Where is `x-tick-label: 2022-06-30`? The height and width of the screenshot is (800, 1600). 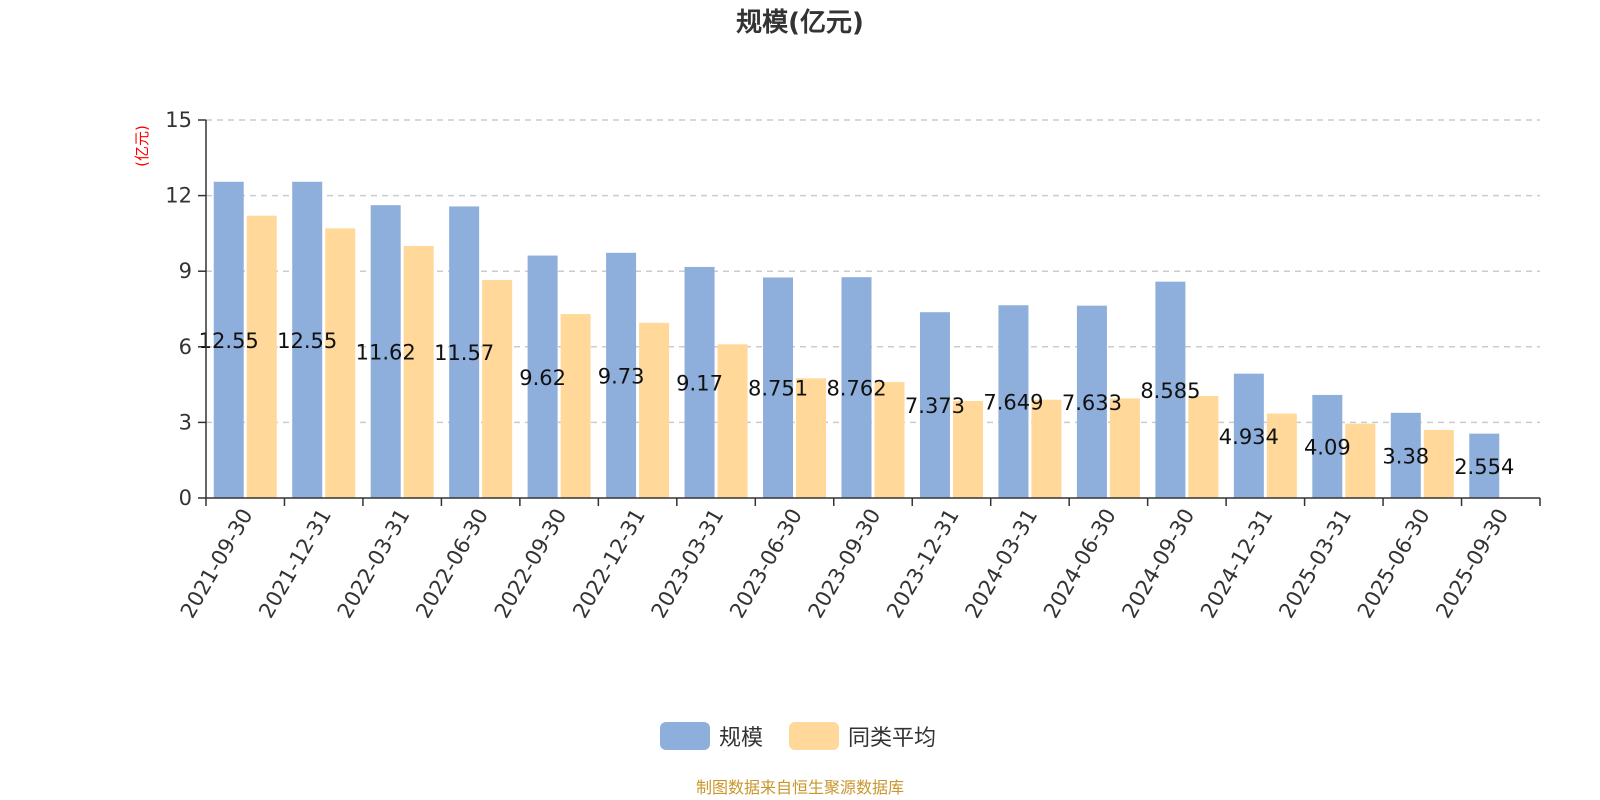
x-tick-label: 2022-06-30 is located at coordinates (452, 564).